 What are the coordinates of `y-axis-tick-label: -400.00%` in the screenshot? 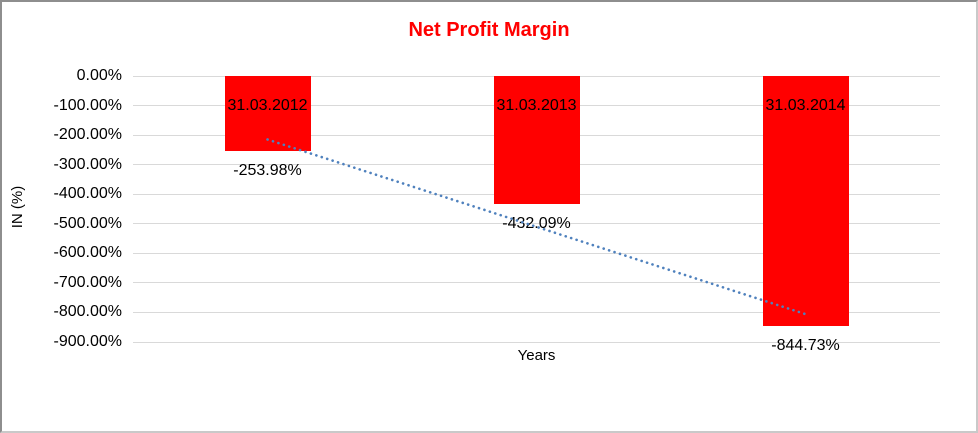 It's located at (88, 194).